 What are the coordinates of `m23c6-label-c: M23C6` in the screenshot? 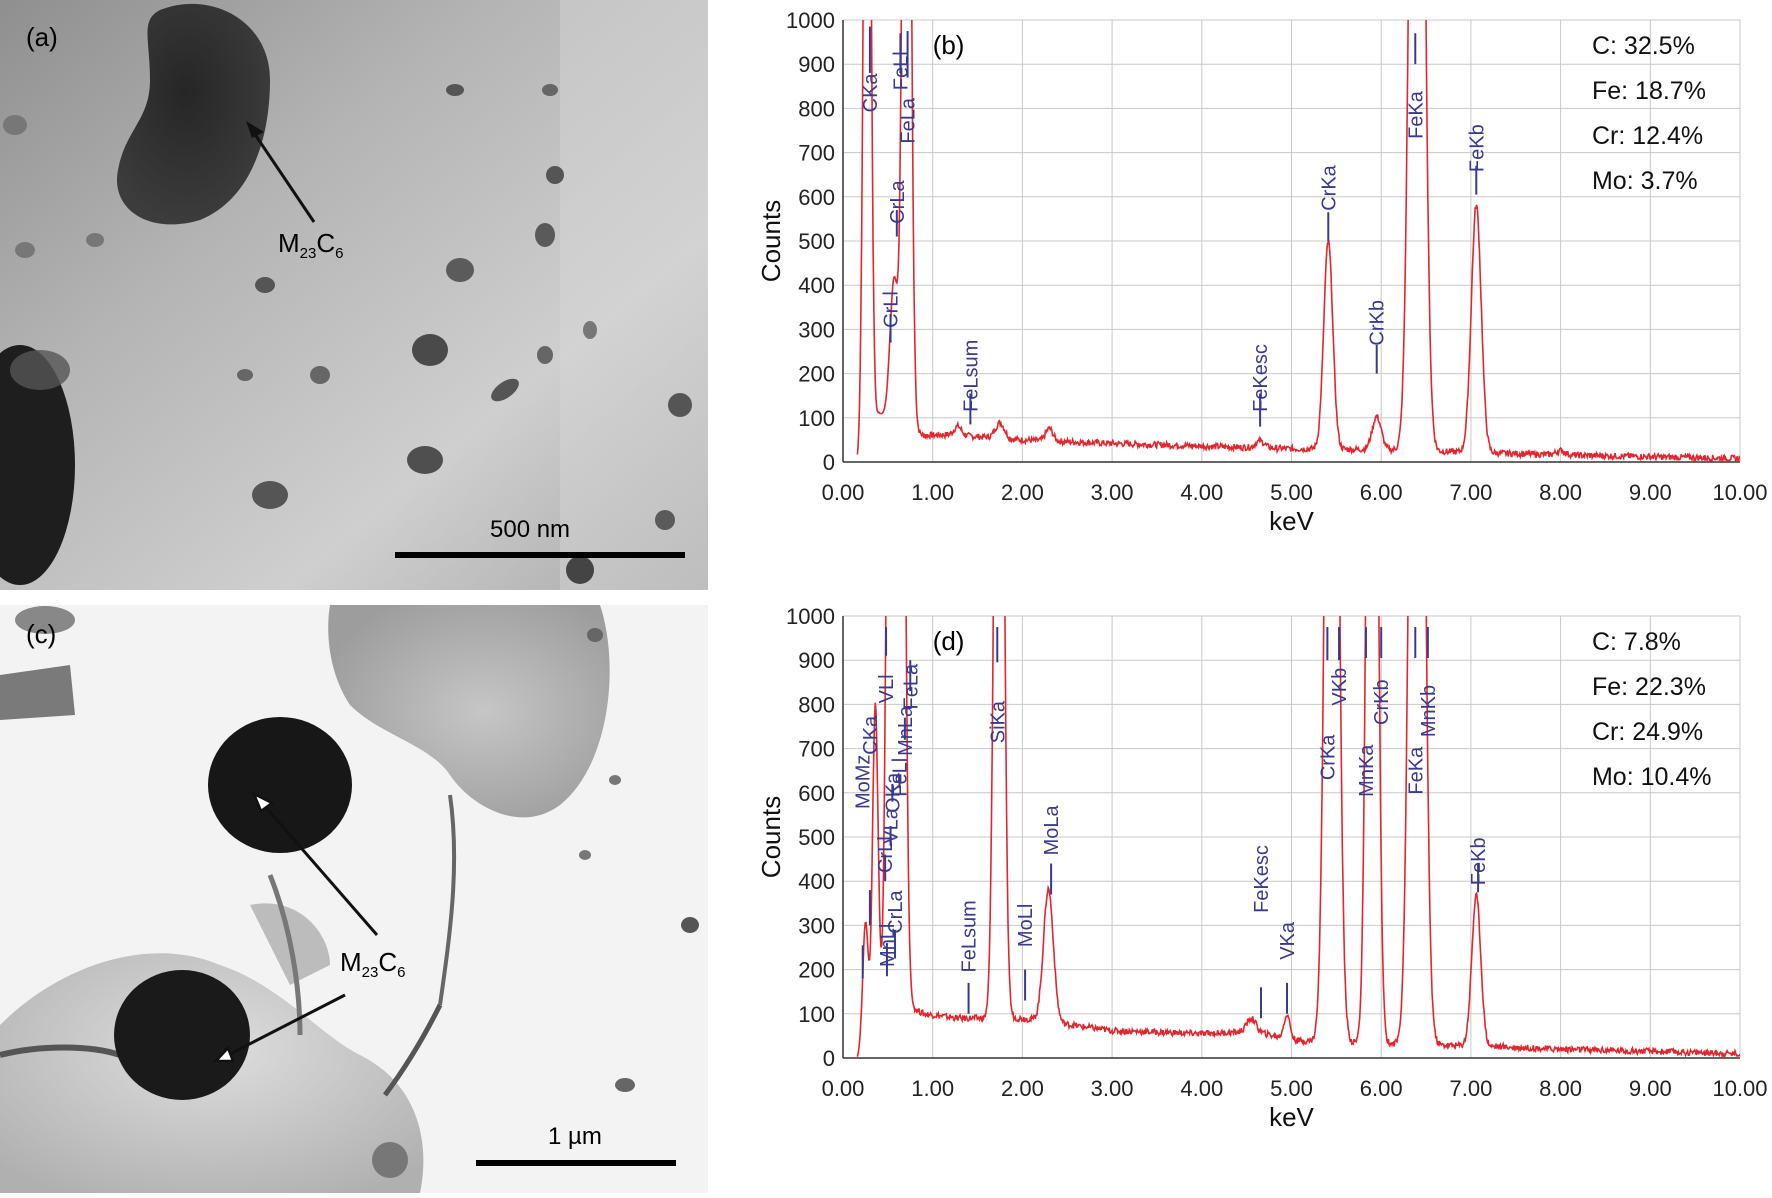 It's located at (372, 964).